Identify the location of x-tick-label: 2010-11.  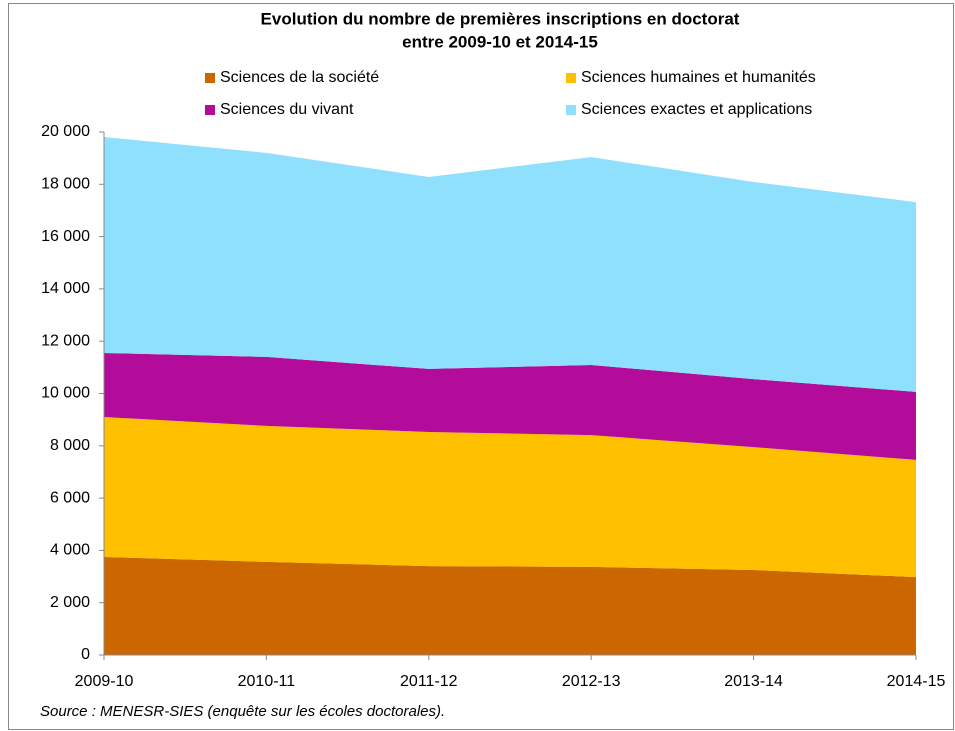
(267, 681).